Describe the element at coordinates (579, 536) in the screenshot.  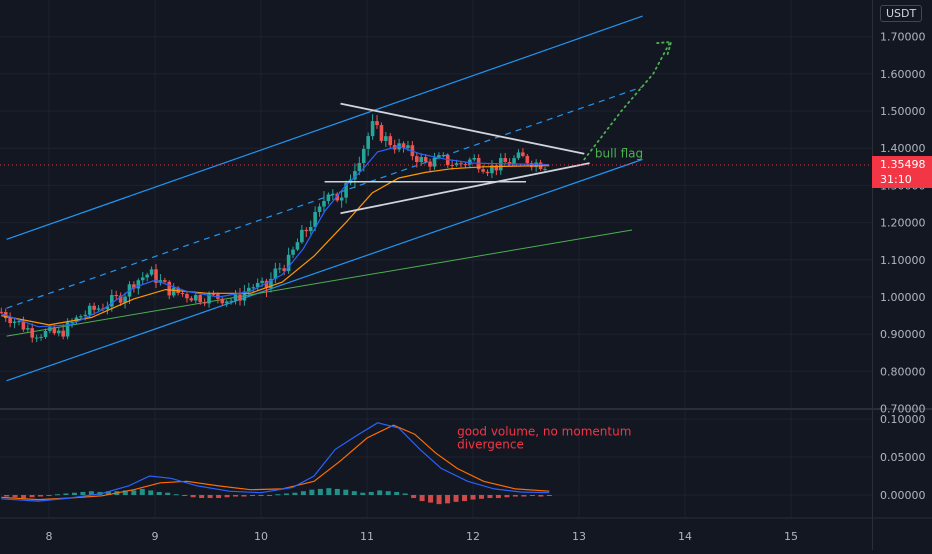
I see `time-tick-label: 13` at that location.